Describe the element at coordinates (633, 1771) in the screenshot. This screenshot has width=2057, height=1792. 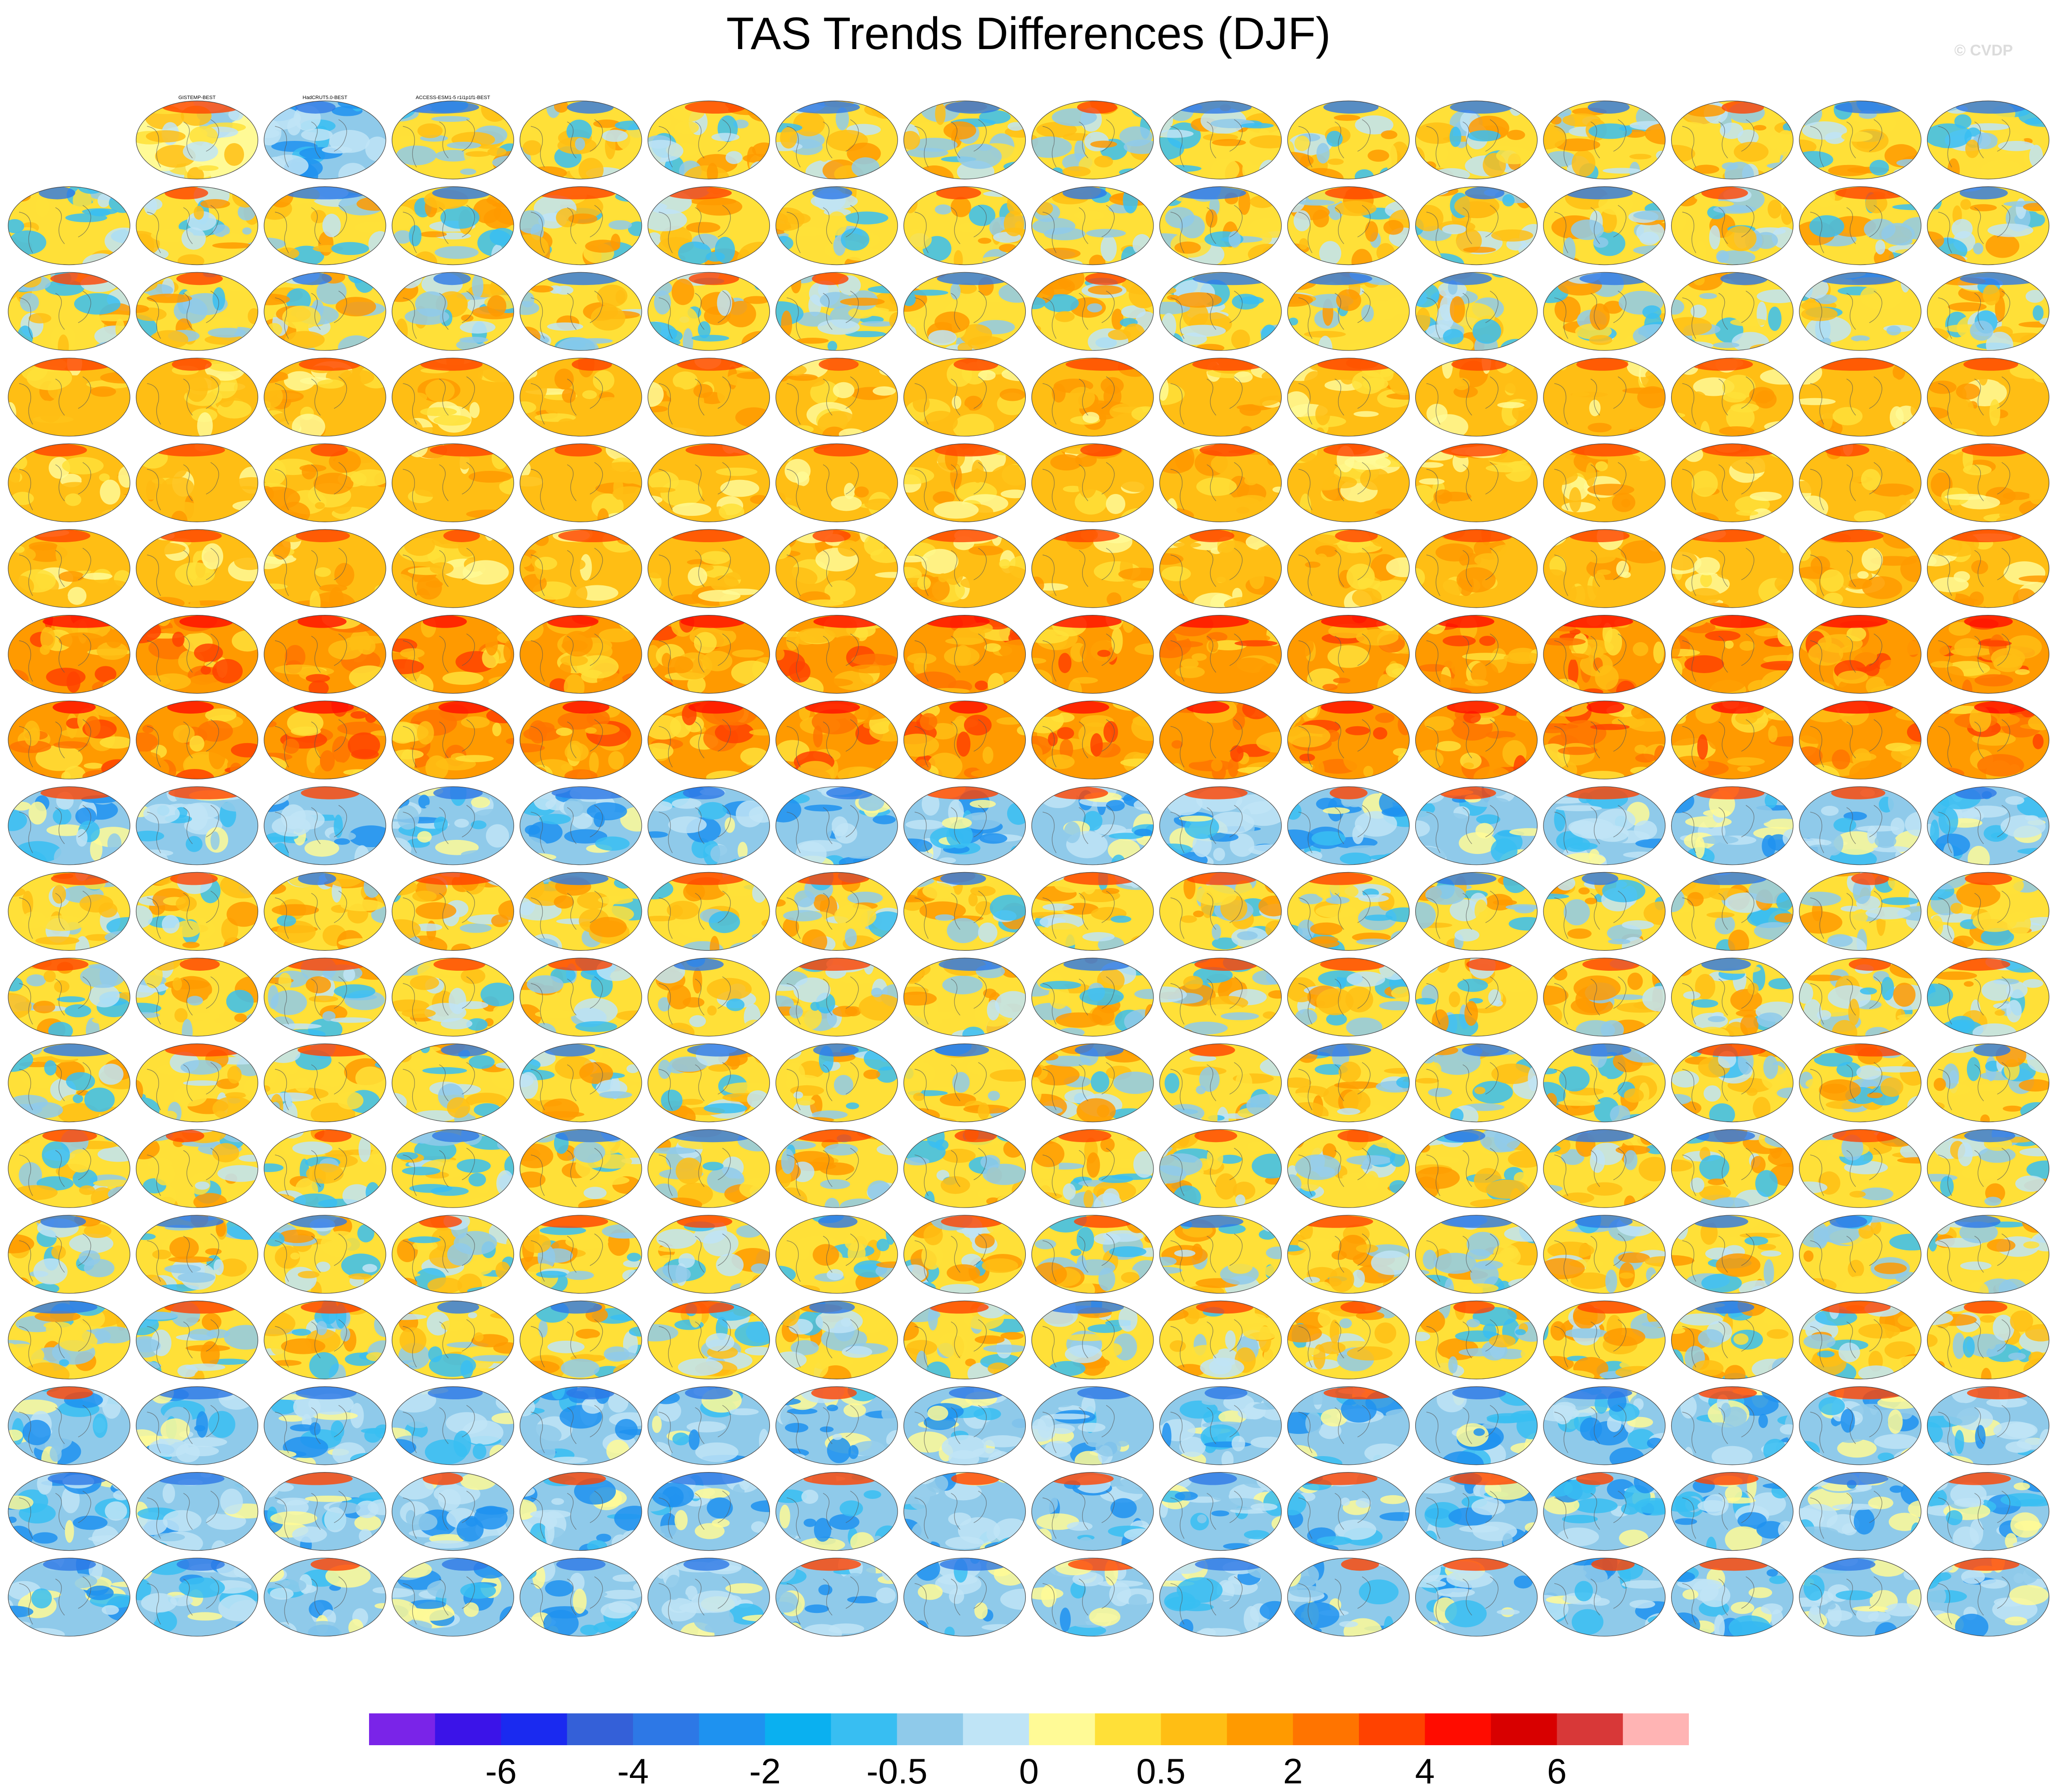
I see `colorbar-tick-label: -4` at that location.